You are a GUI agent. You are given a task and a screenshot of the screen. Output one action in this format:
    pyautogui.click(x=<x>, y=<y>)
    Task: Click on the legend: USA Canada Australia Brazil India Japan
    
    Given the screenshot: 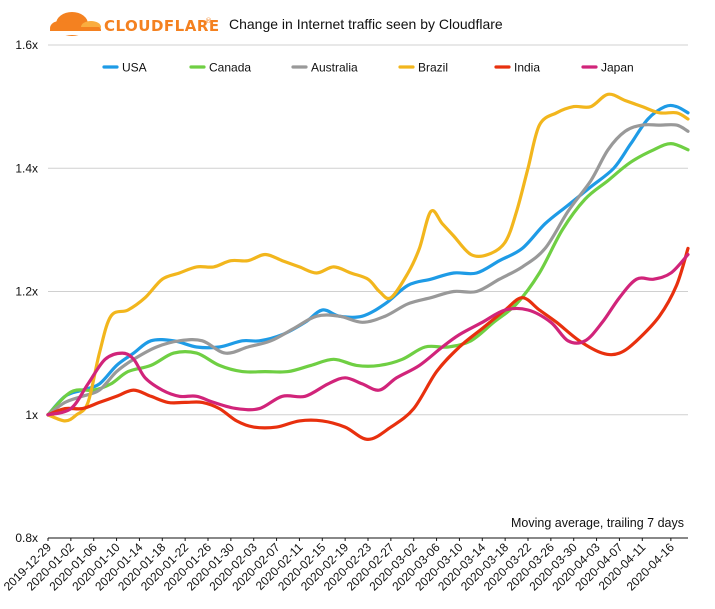 What is the action you would take?
    pyautogui.click(x=368, y=68)
    